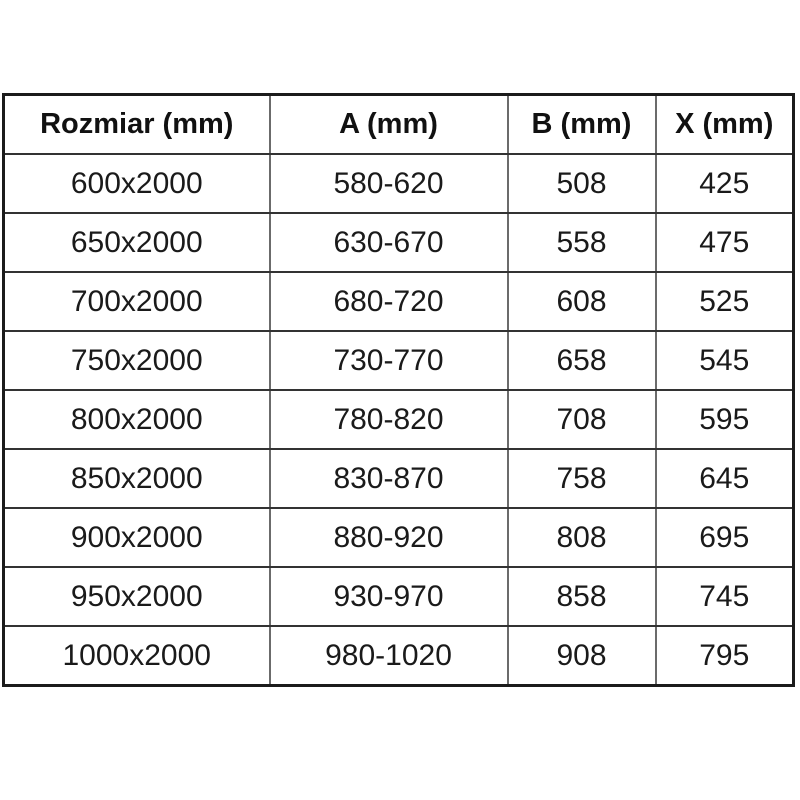 This screenshot has width=800, height=800. I want to click on cell-a: 980-1020, so click(388, 656).